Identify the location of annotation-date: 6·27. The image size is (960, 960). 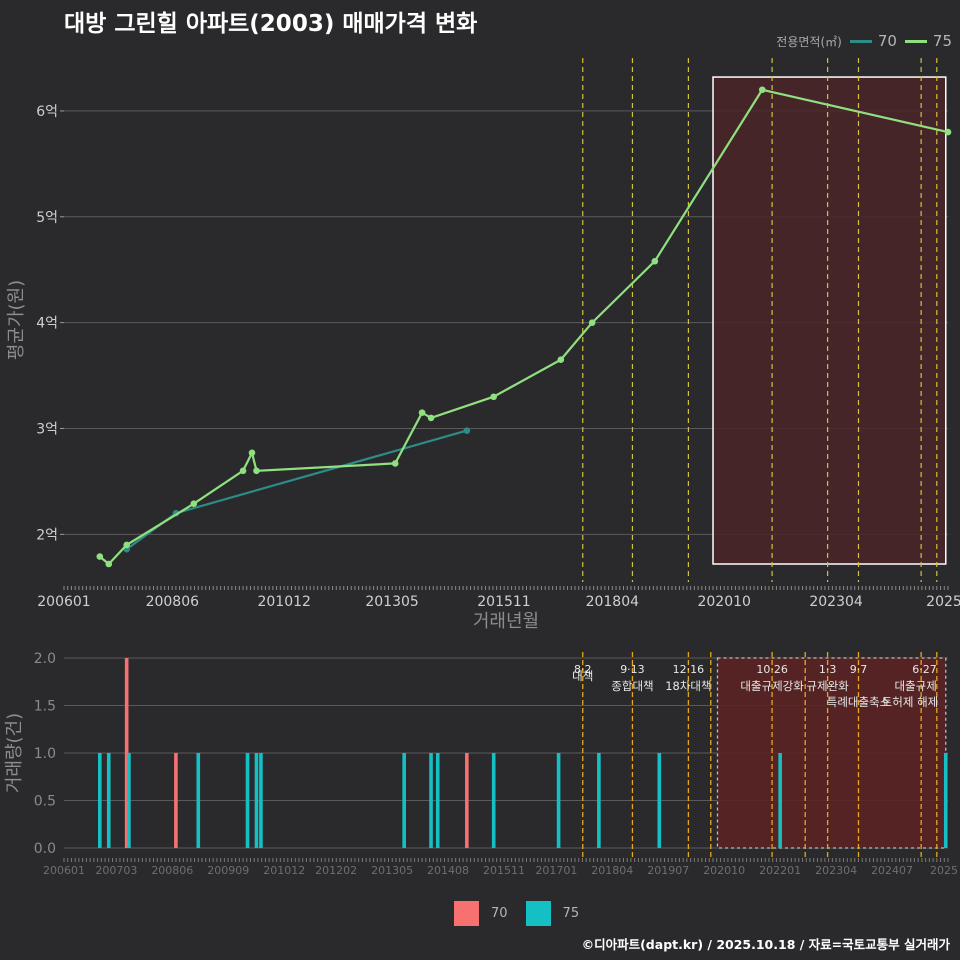
(924, 669).